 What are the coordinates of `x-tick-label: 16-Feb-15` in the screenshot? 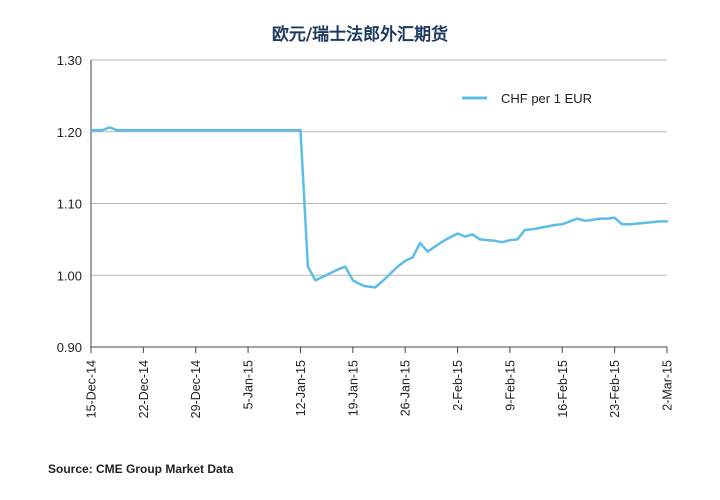 It's located at (563, 389).